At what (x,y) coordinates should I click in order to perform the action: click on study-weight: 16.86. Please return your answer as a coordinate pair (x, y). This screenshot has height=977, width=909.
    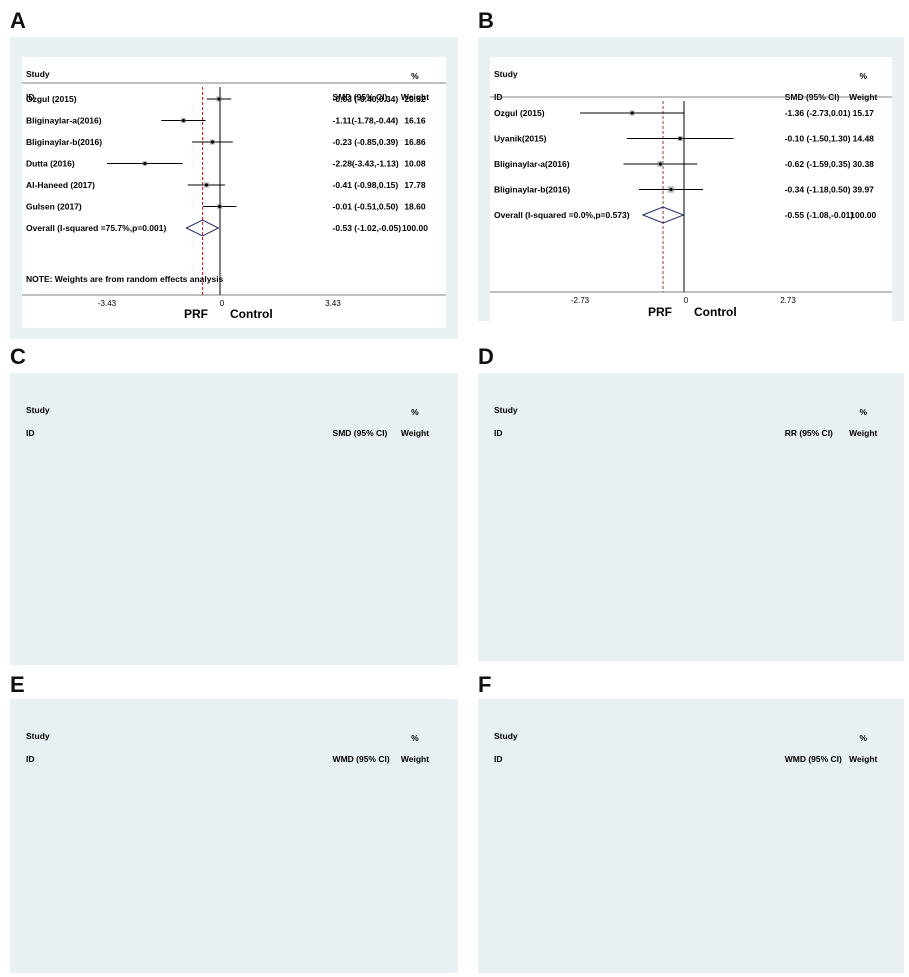
    Looking at the image, I should click on (415, 142).